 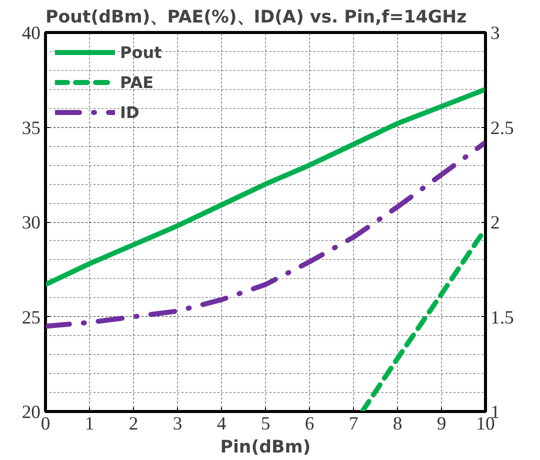 What do you see at coordinates (130, 112) in the screenshot?
I see `legend-label: ID` at bounding box center [130, 112].